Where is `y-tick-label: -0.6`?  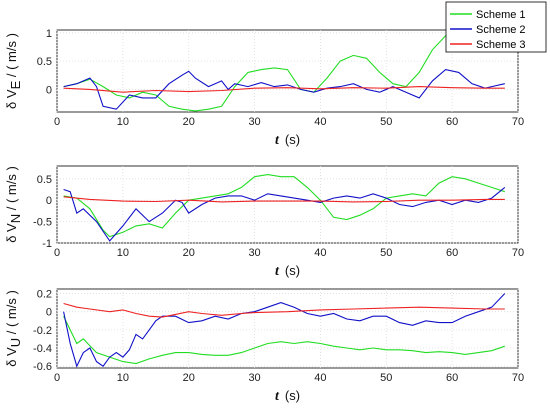 y-tick-label: -0.6 is located at coordinates (42, 367).